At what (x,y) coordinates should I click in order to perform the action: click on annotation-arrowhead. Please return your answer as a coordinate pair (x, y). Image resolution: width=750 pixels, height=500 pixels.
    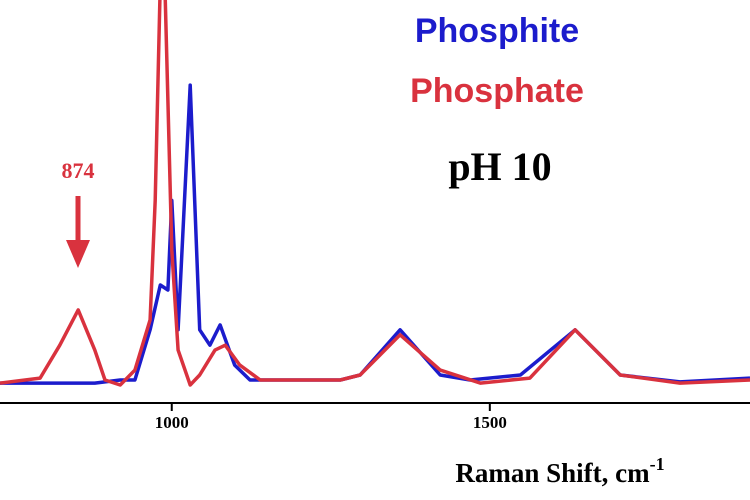
    Looking at the image, I should click on (78, 254).